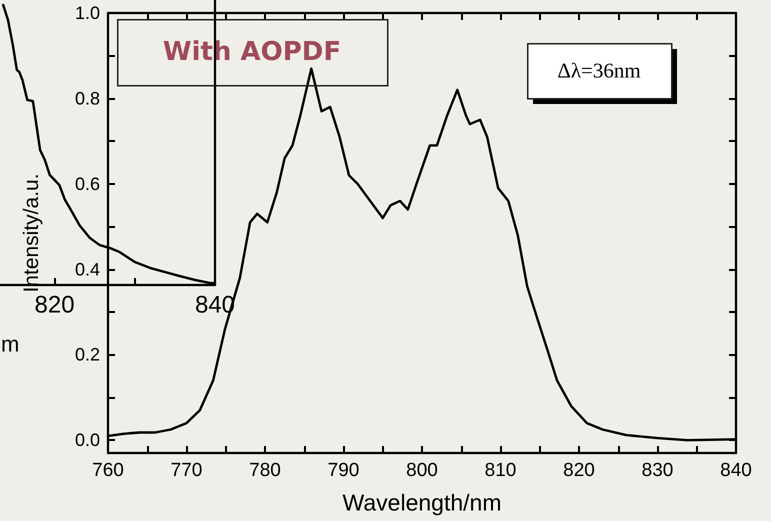 The width and height of the screenshot is (771, 521). Describe the element at coordinates (87, 269) in the screenshot. I see `y-tick-label: 0.4` at that location.